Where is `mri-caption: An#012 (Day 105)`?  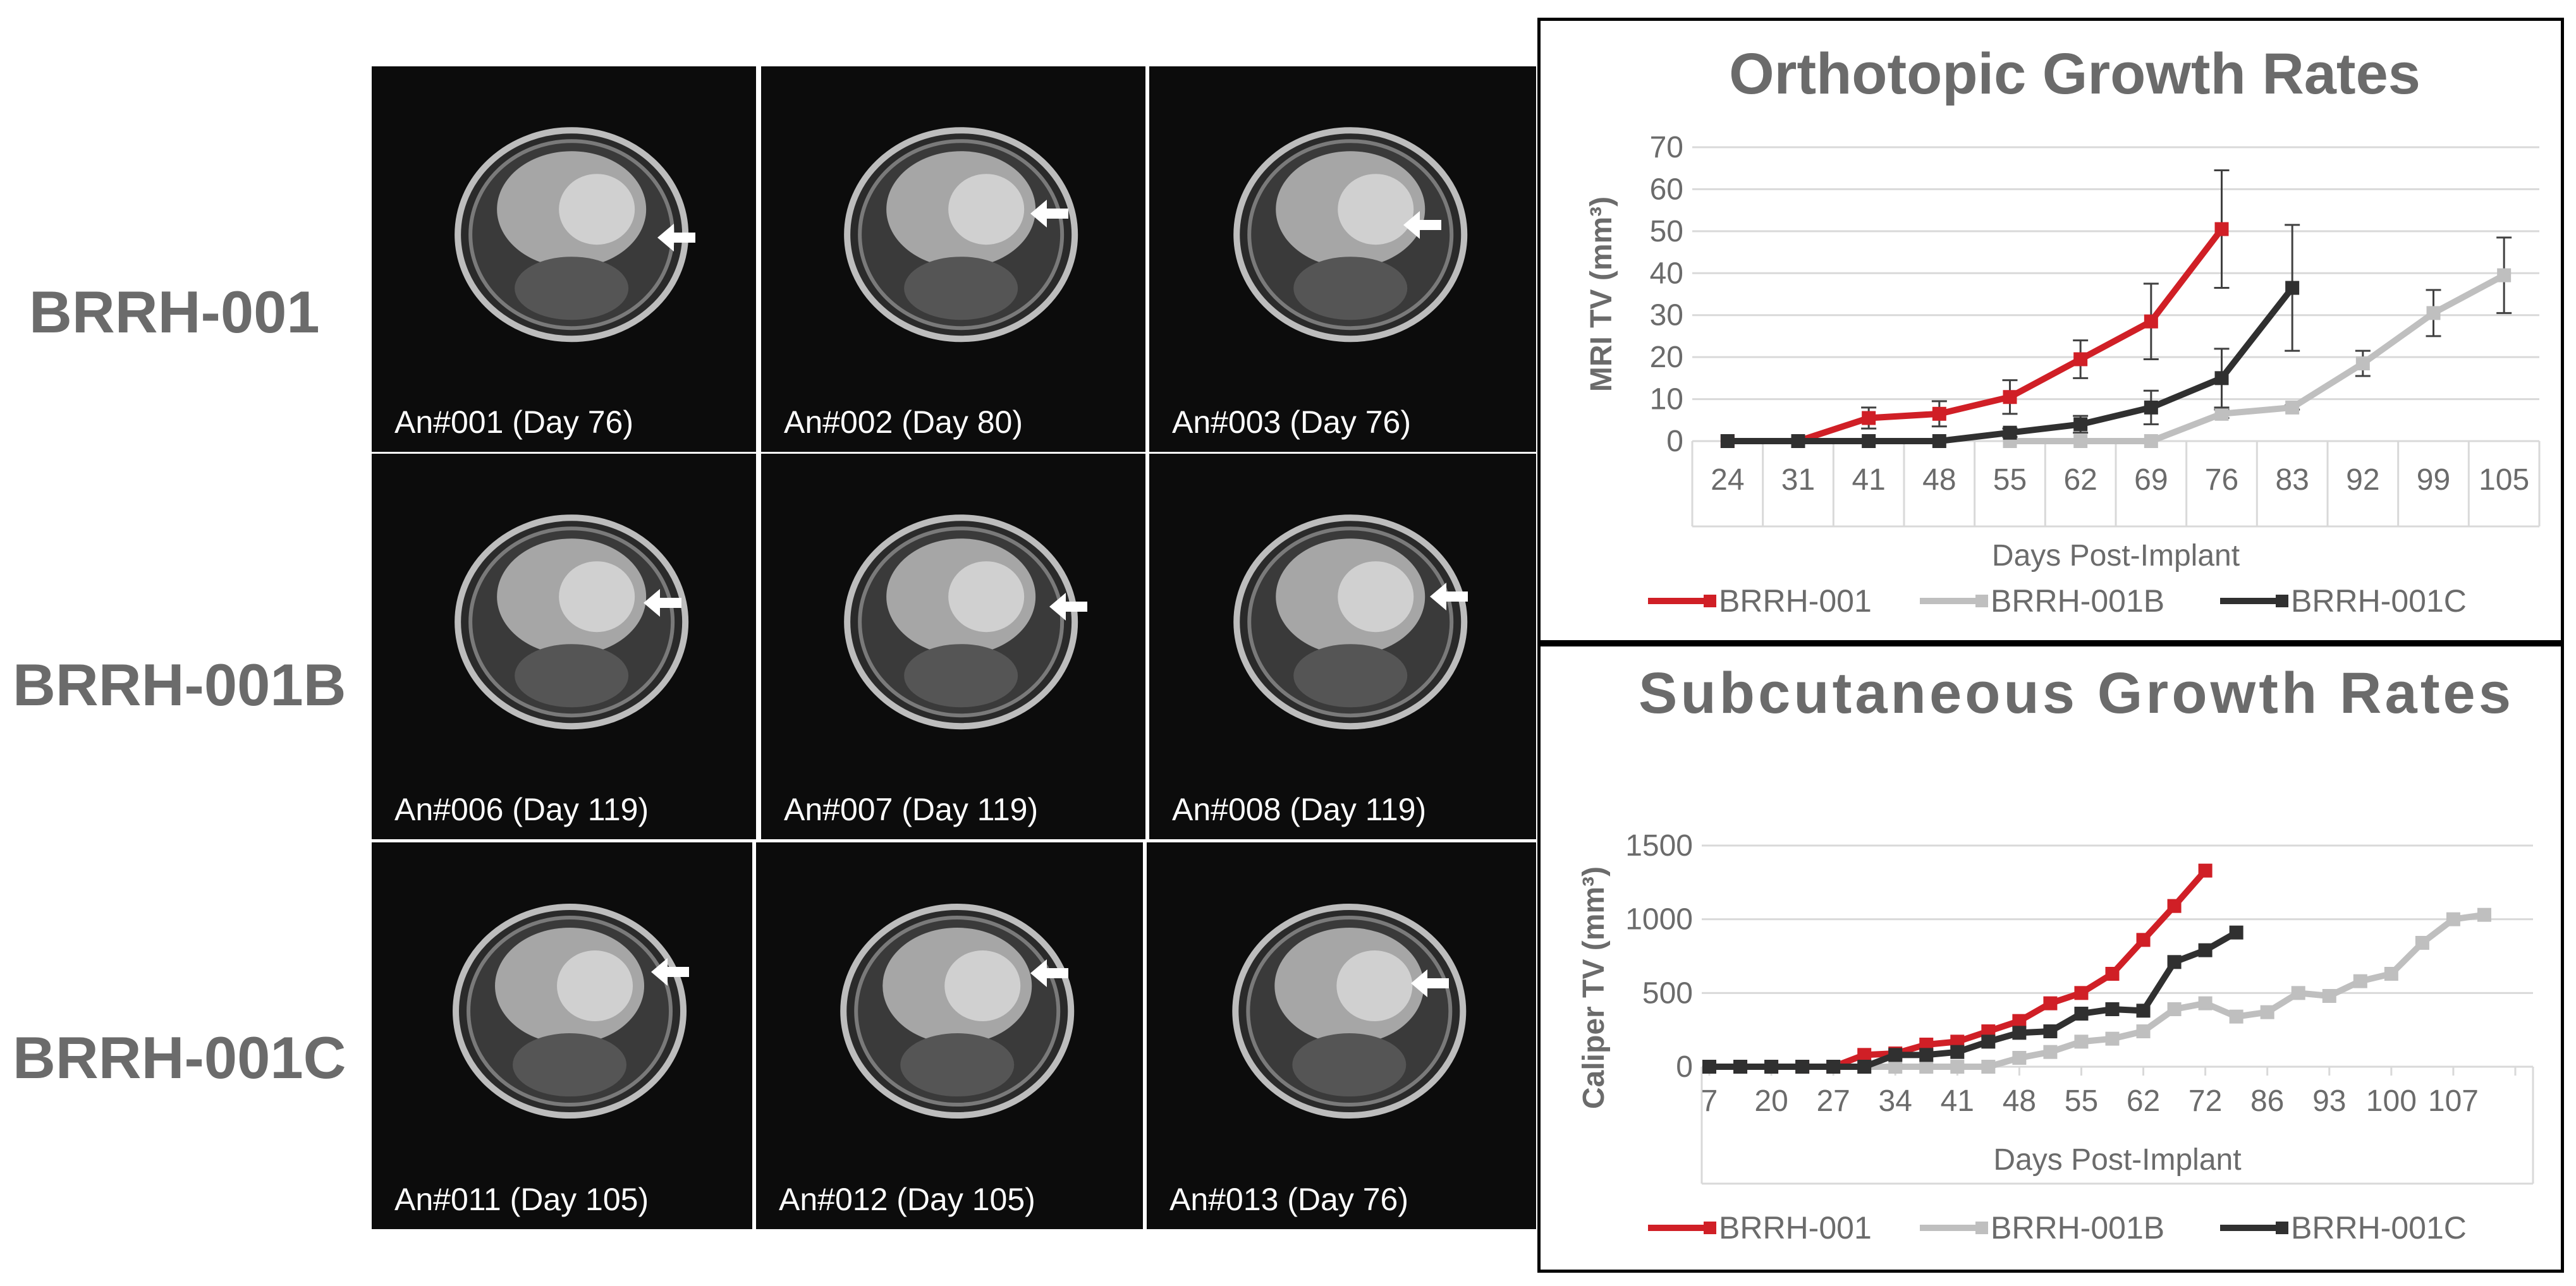 mri-caption: An#012 (Day 105) is located at coordinates (907, 1199).